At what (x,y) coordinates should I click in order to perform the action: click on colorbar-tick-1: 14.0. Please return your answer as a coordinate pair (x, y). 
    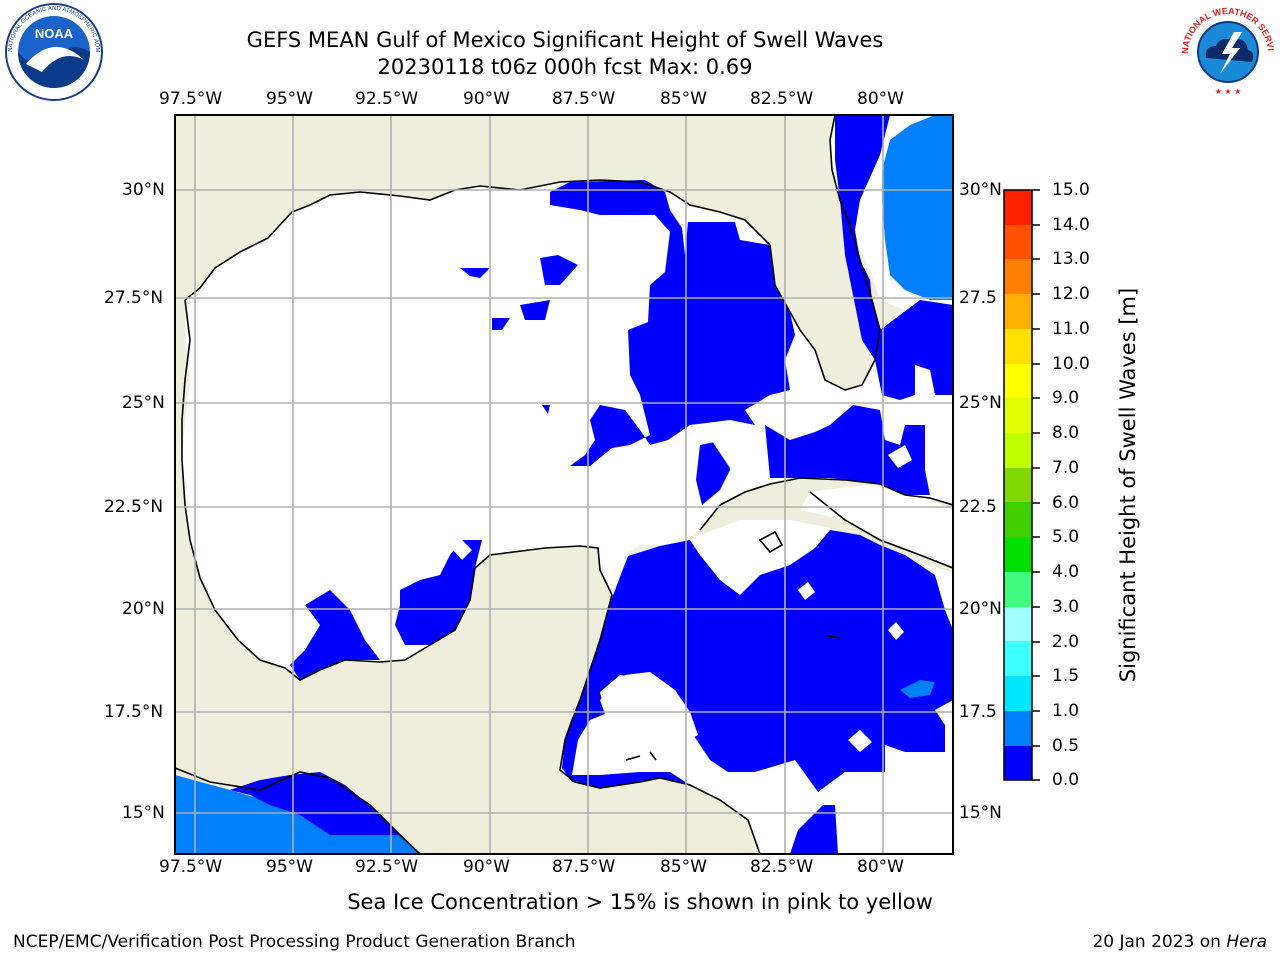
    Looking at the image, I should click on (1071, 225).